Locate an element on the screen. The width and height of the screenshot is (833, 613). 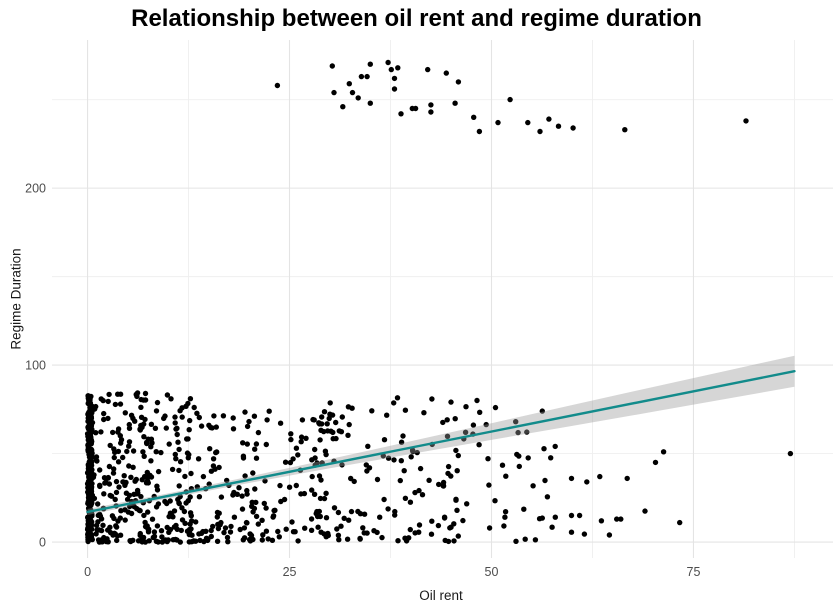
x-tick-label: 25 is located at coordinates (290, 572).